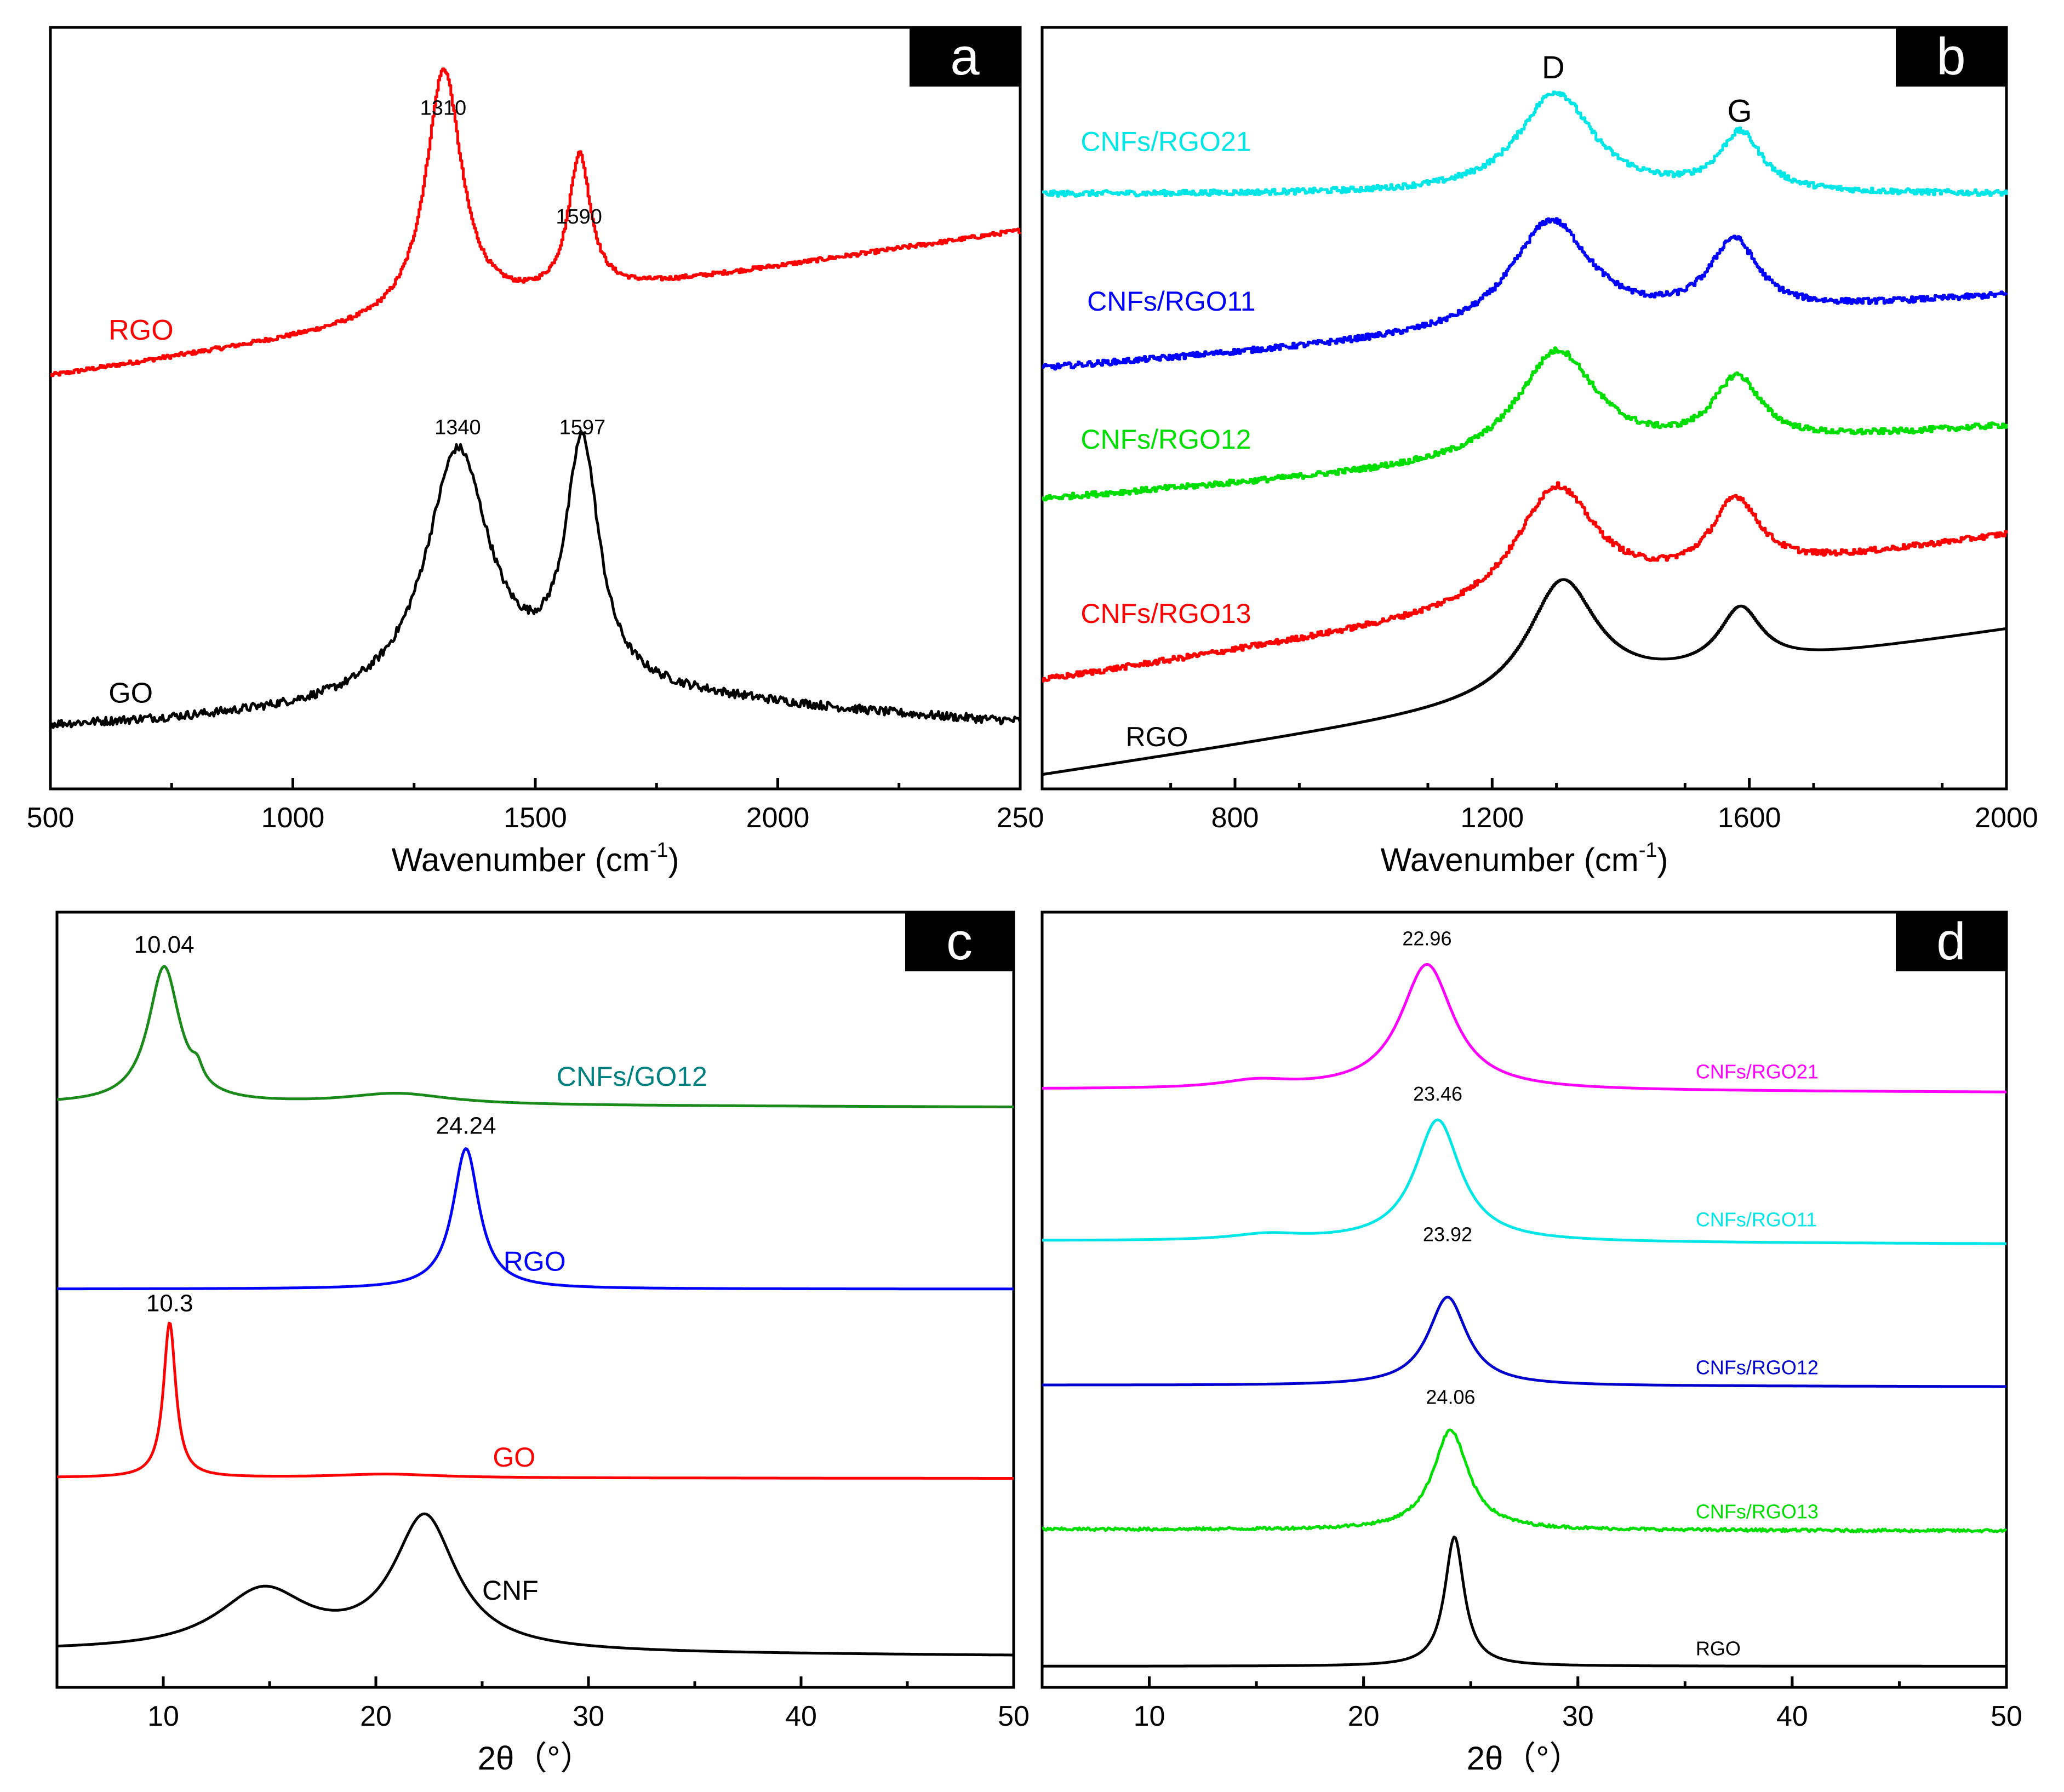 Image resolution: width=2064 pixels, height=1792 pixels. Describe the element at coordinates (169, 1303) in the screenshot. I see `peak-label: 10.3` at that location.